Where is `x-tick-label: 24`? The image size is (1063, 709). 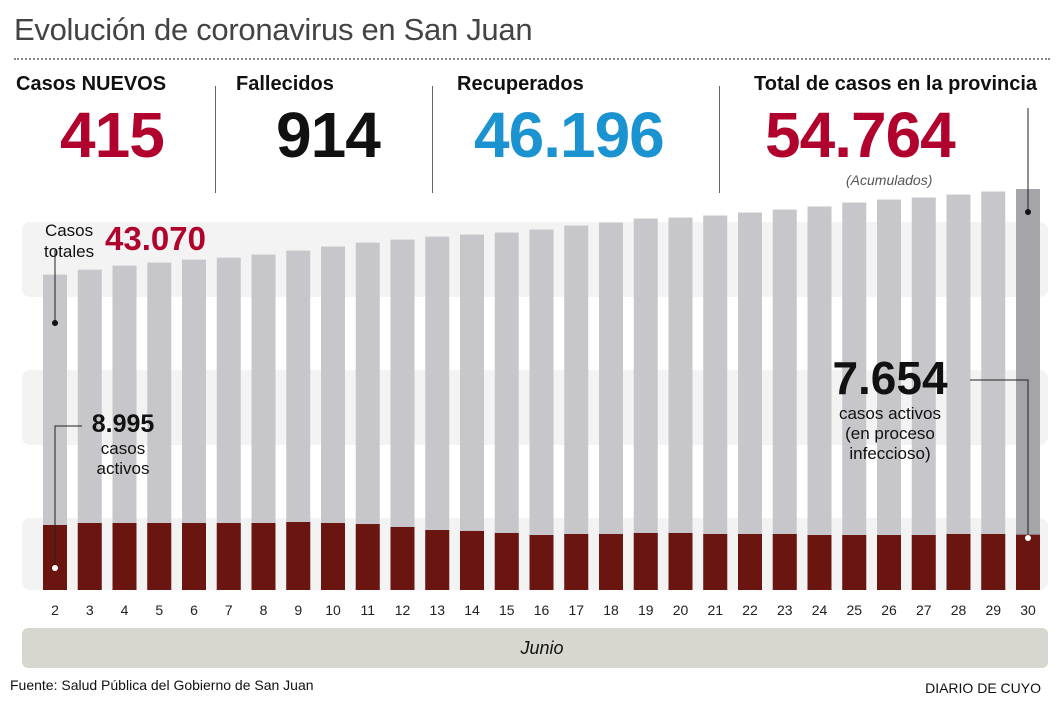 x-tick-label: 24 is located at coordinates (820, 610).